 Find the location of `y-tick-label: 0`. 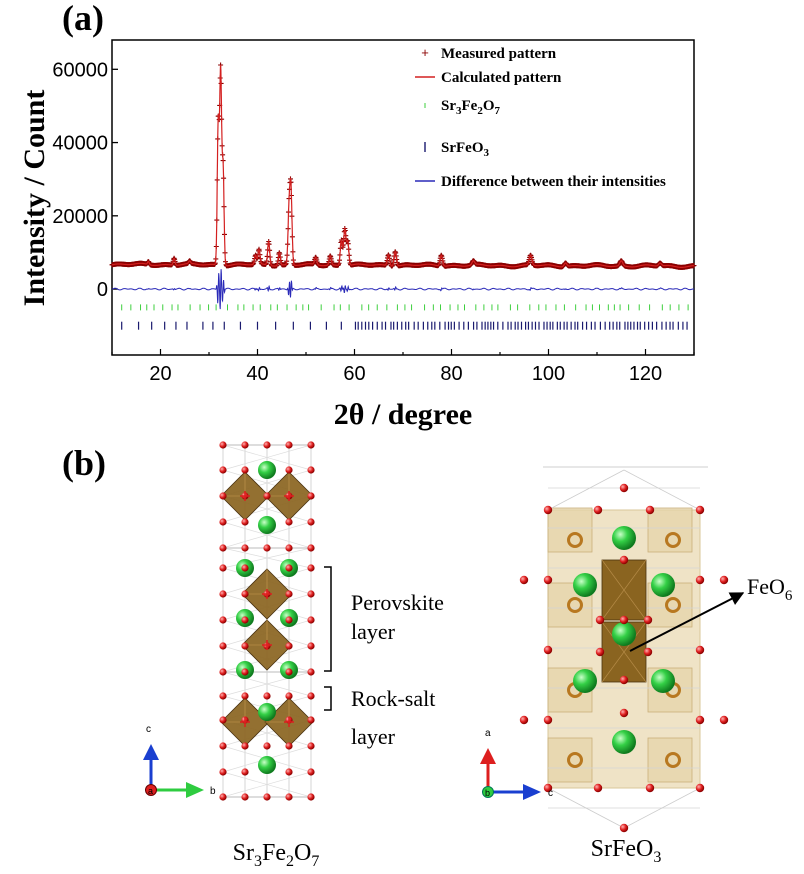

y-tick-label: 0 is located at coordinates (102, 290).